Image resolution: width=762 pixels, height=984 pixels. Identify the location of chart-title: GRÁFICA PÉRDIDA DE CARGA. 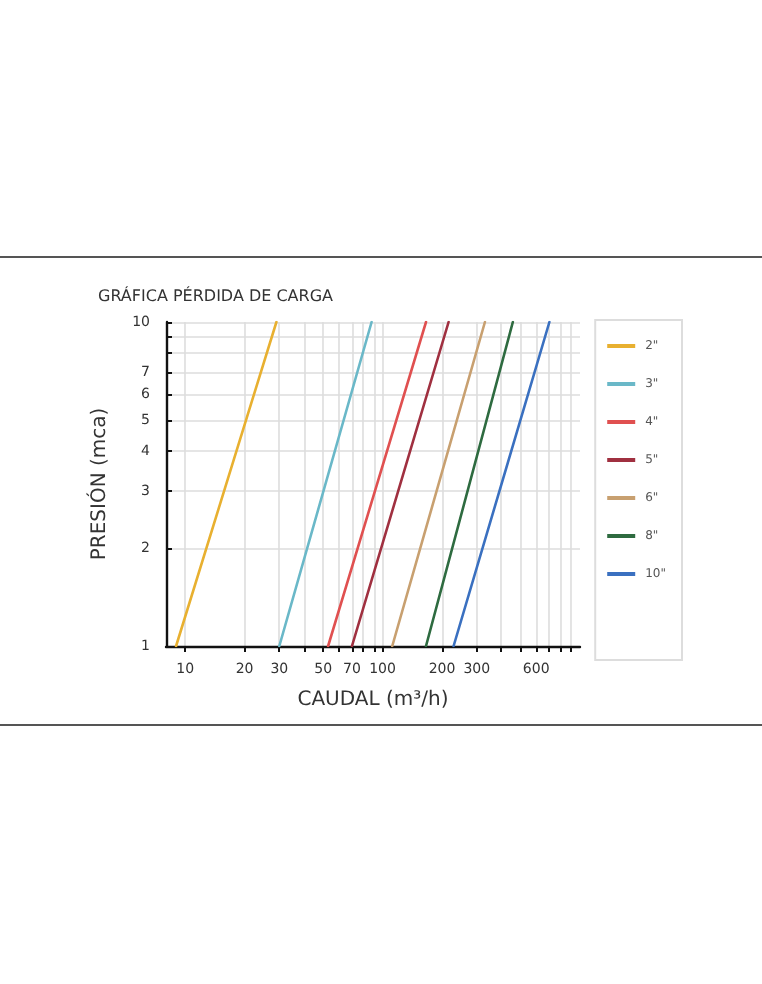
(216, 295).